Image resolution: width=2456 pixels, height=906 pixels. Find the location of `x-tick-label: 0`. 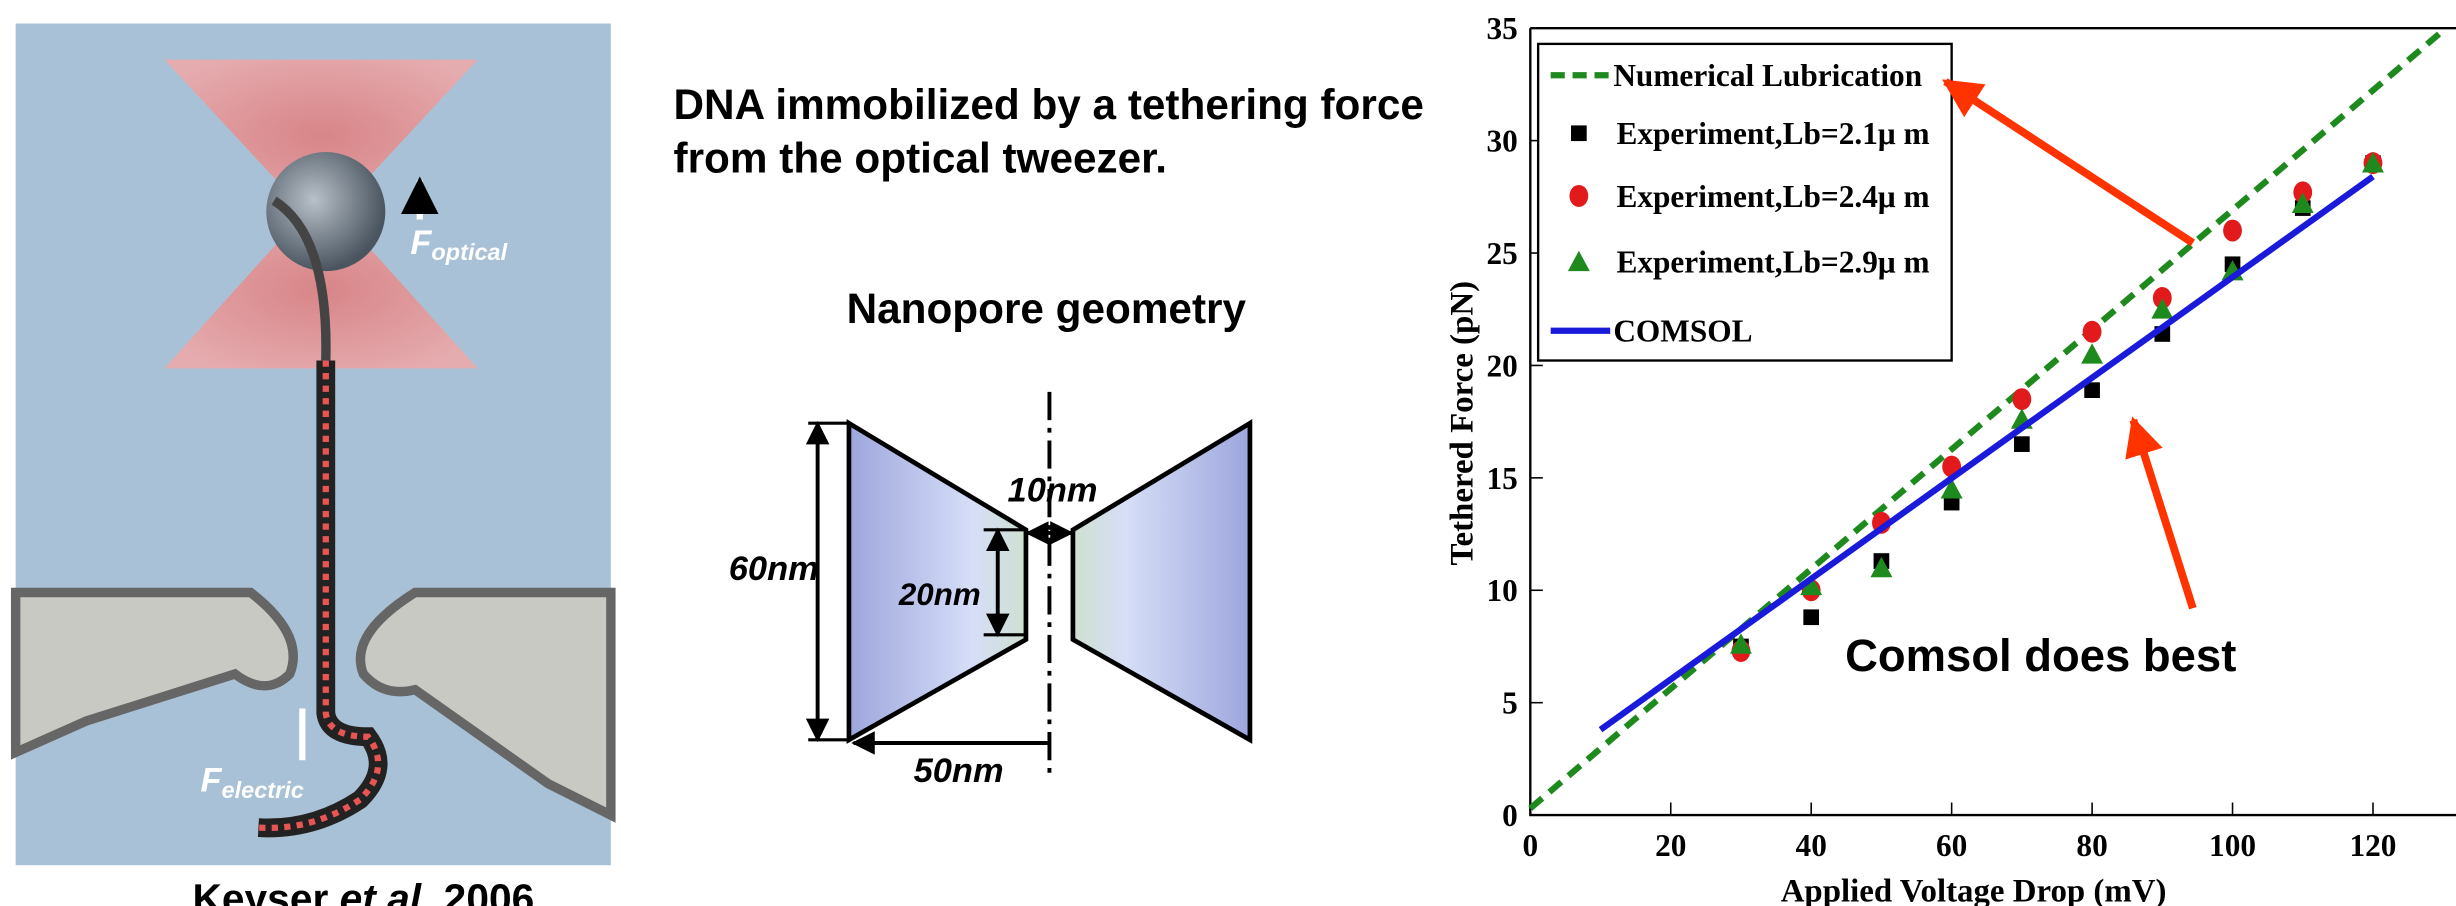

x-tick-label: 0 is located at coordinates (1530, 845).